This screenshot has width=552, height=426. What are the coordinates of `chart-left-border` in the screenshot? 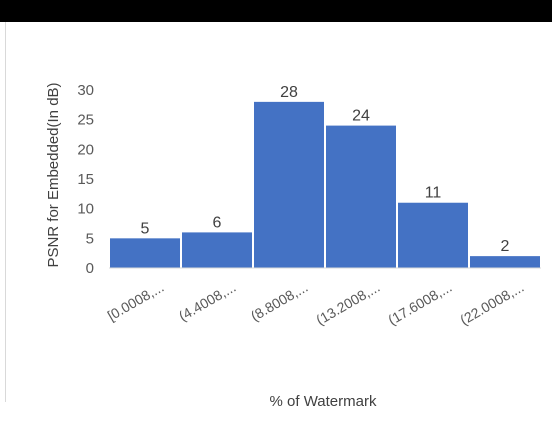 It's located at (5, 212).